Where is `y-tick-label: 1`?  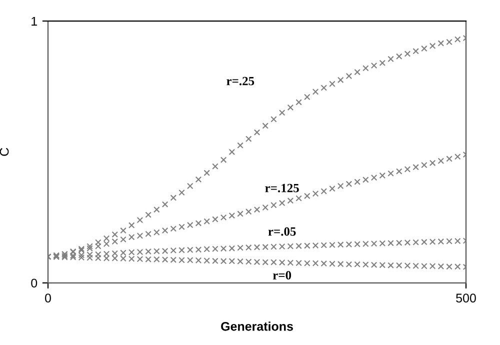
y-tick-label: 1 is located at coordinates (34, 21).